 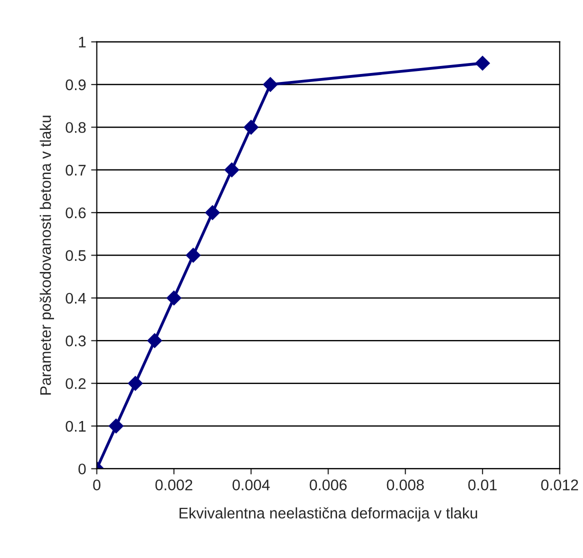 What do you see at coordinates (76, 426) in the screenshot?
I see `y-tick-label: 0.1` at bounding box center [76, 426].